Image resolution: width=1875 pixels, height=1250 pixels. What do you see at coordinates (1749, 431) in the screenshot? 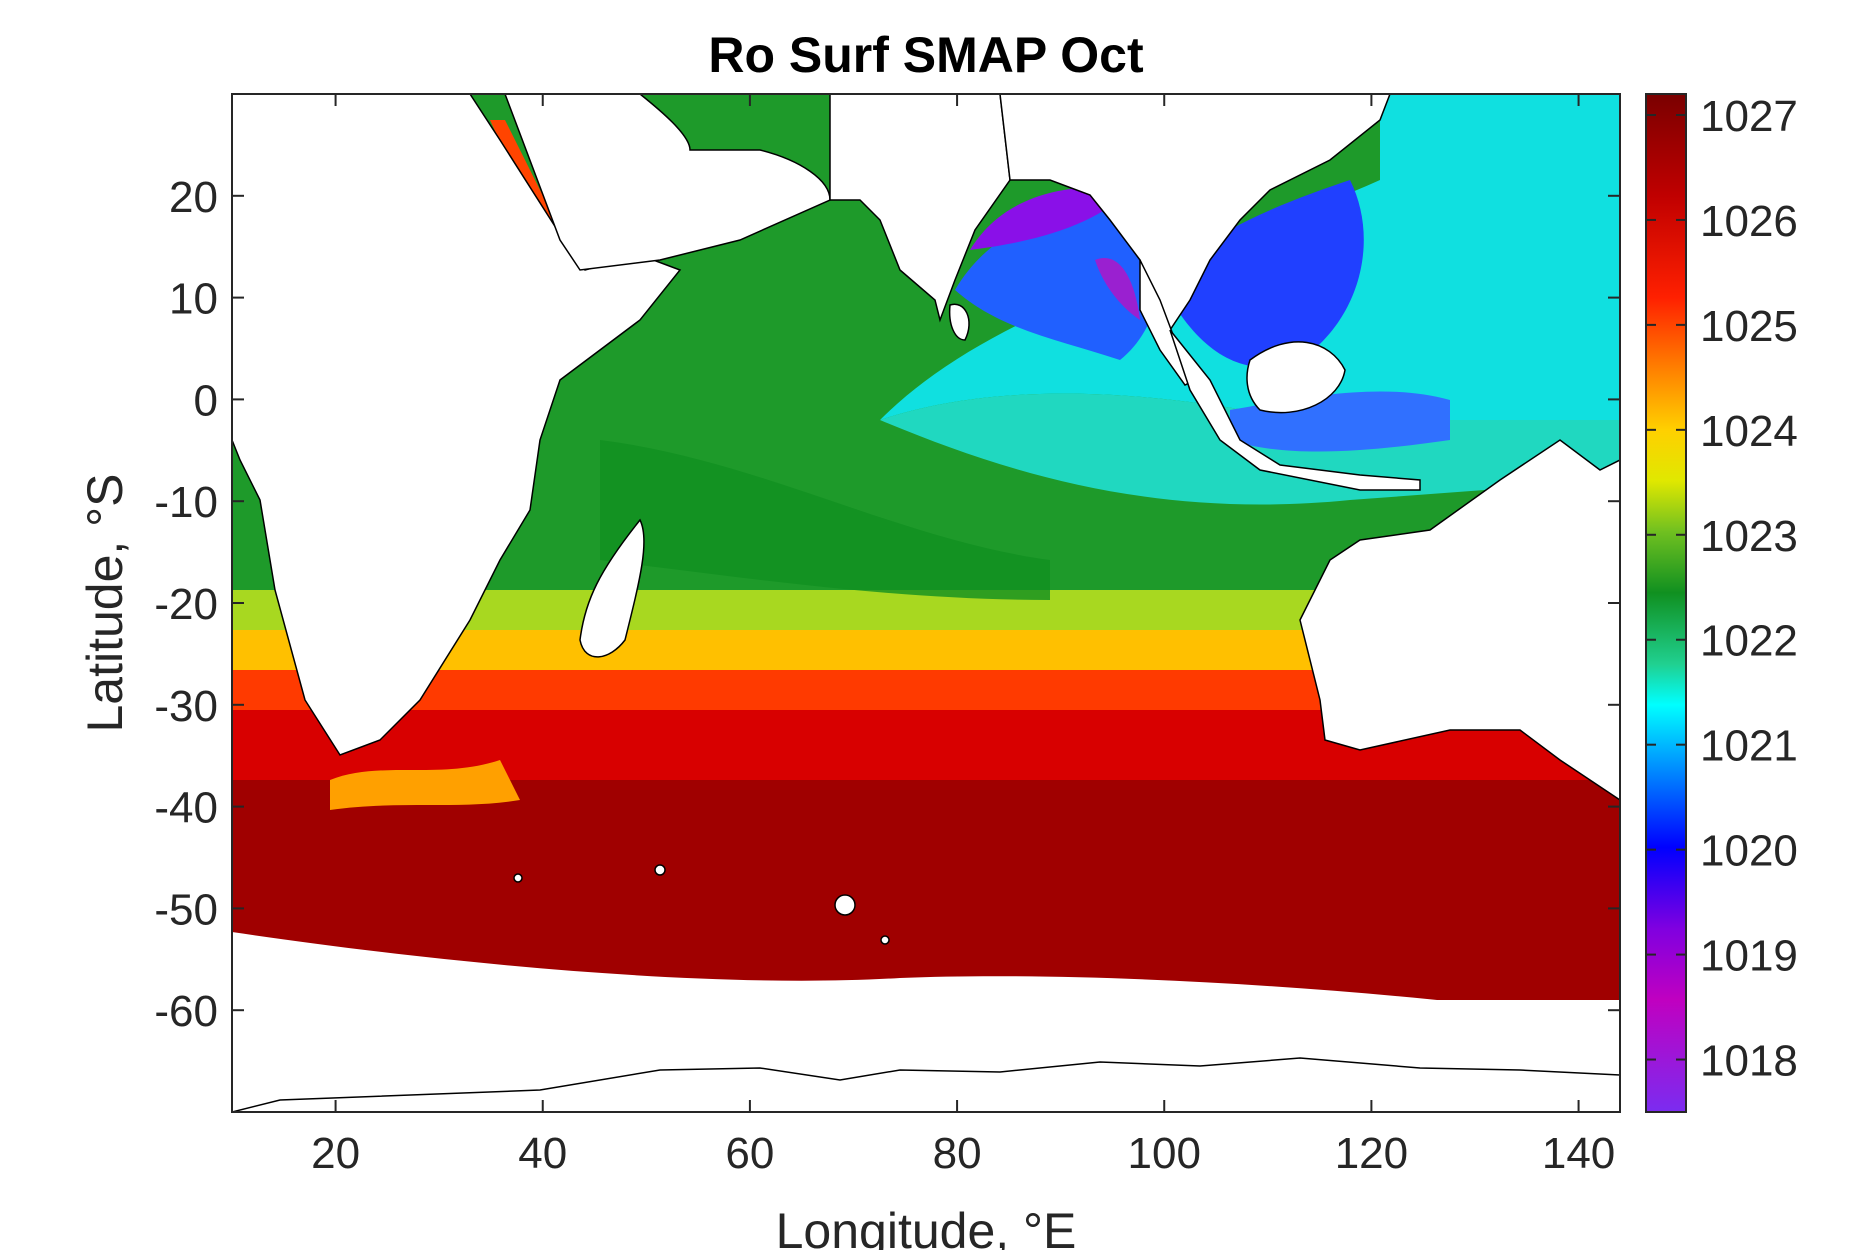
I see `colorbar-tick-label: 1024` at bounding box center [1749, 431].